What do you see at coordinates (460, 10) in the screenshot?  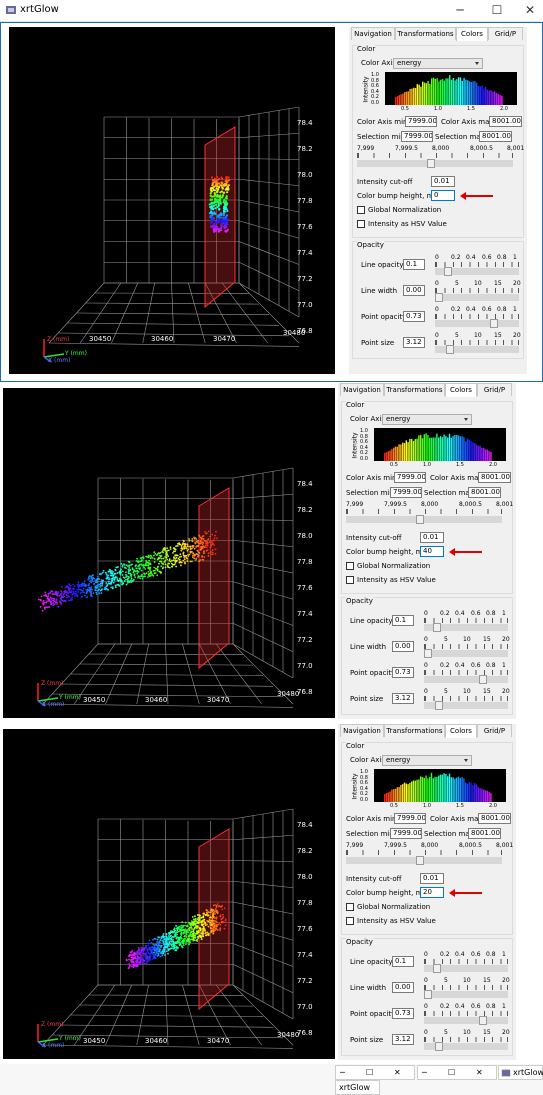 I see `minimize-icon: ─` at bounding box center [460, 10].